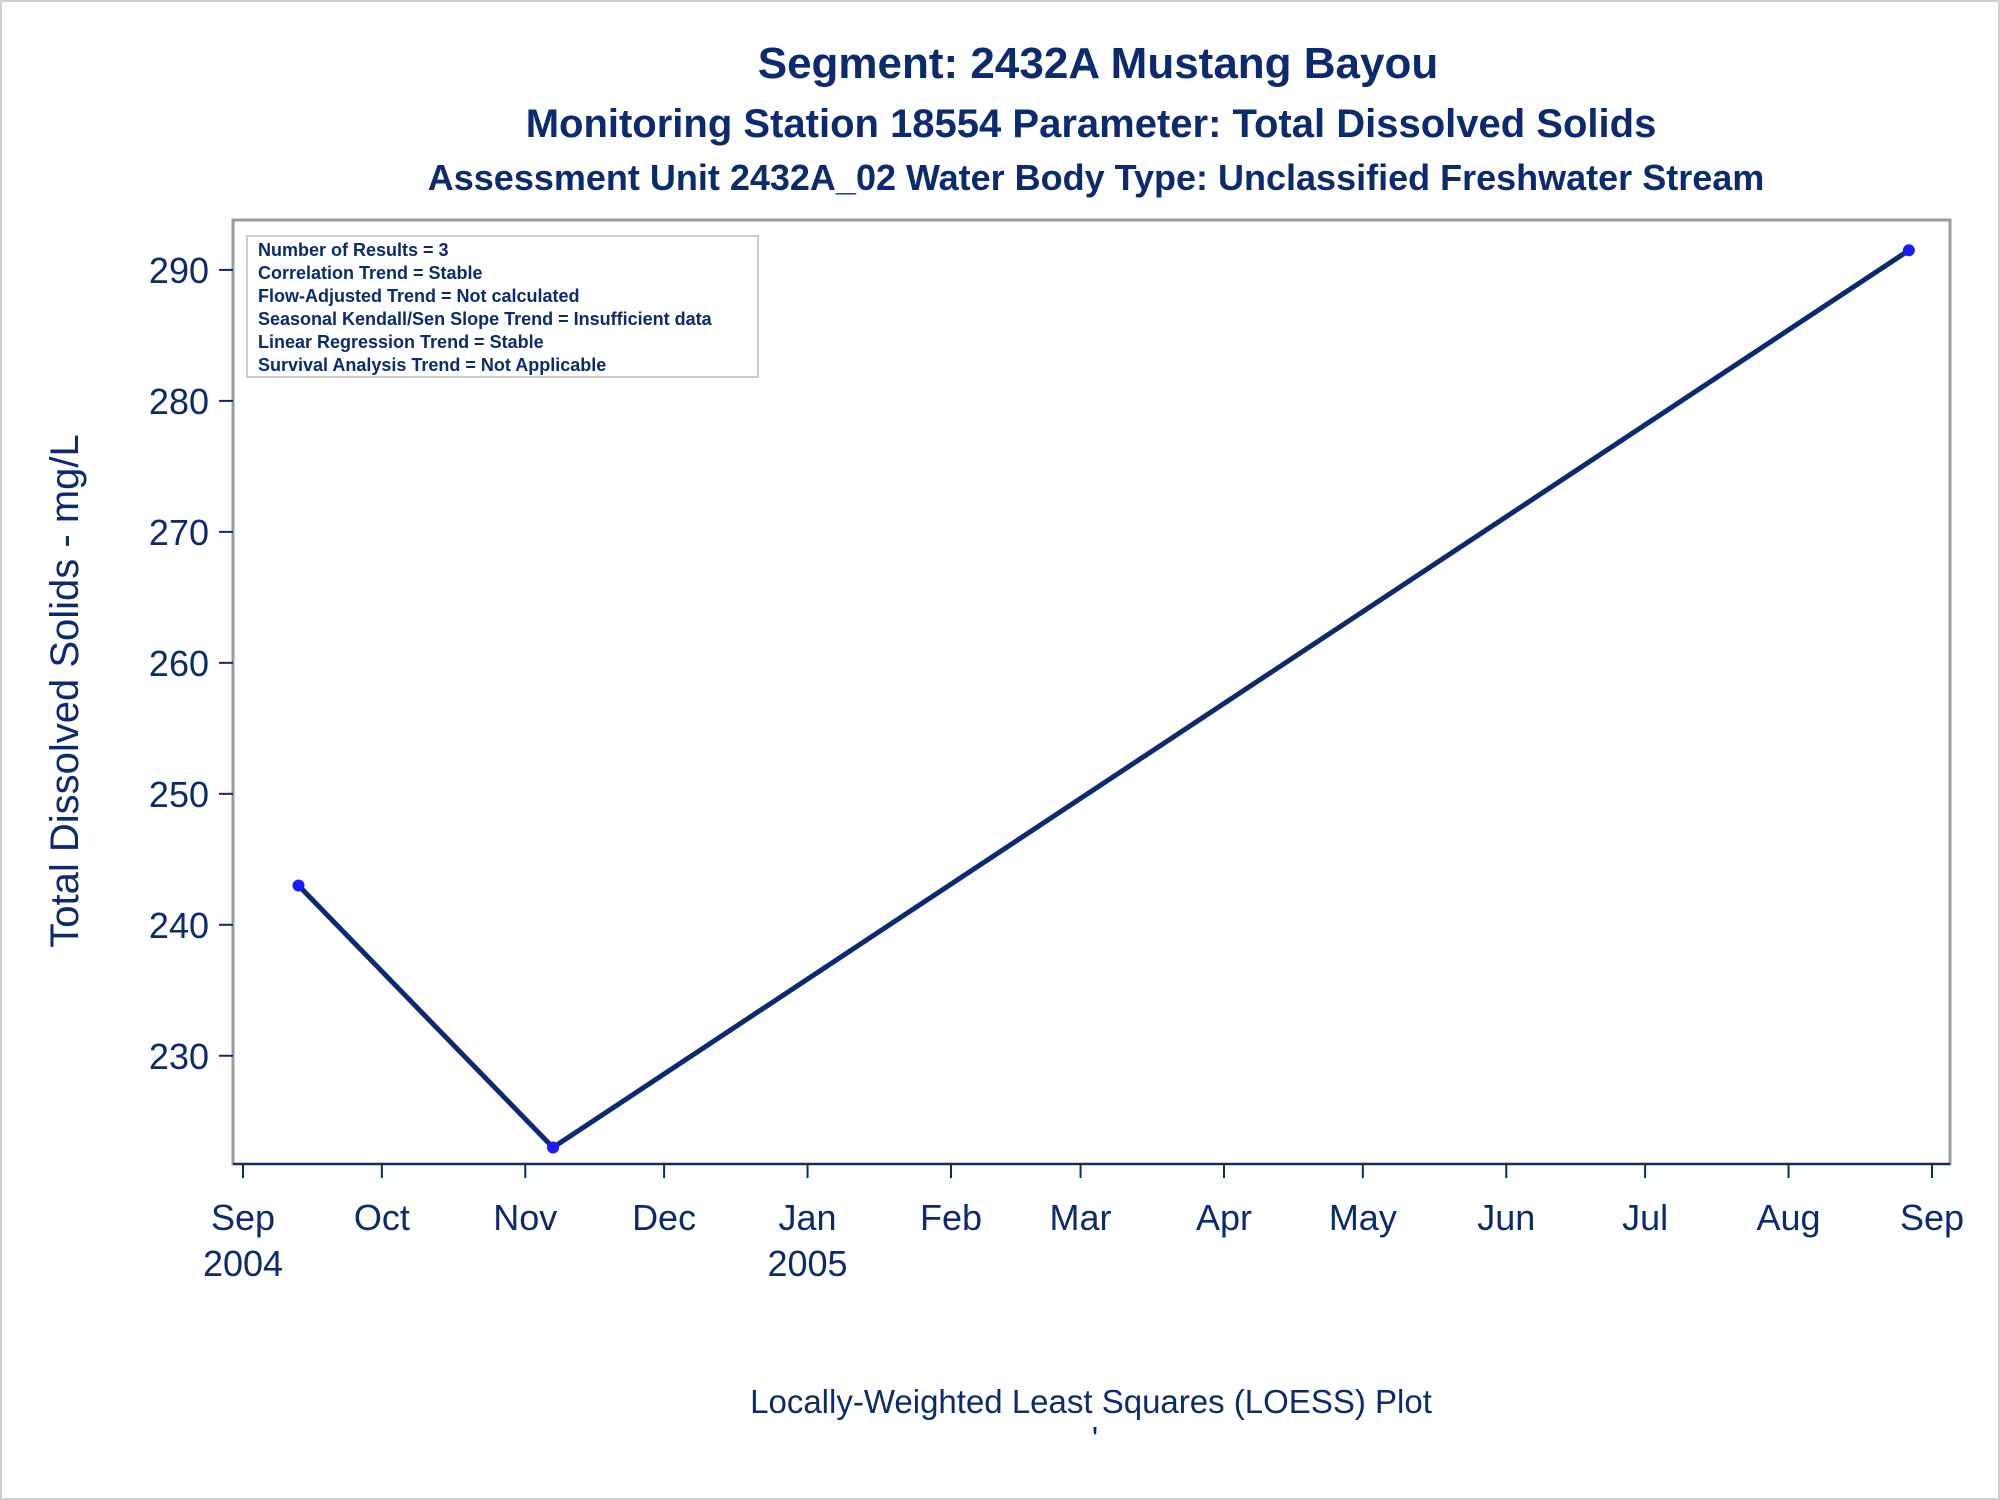 This screenshot has height=1500, width=2000. I want to click on chart-title: Segment: 2432A Mustang Bayou, so click(1098, 63).